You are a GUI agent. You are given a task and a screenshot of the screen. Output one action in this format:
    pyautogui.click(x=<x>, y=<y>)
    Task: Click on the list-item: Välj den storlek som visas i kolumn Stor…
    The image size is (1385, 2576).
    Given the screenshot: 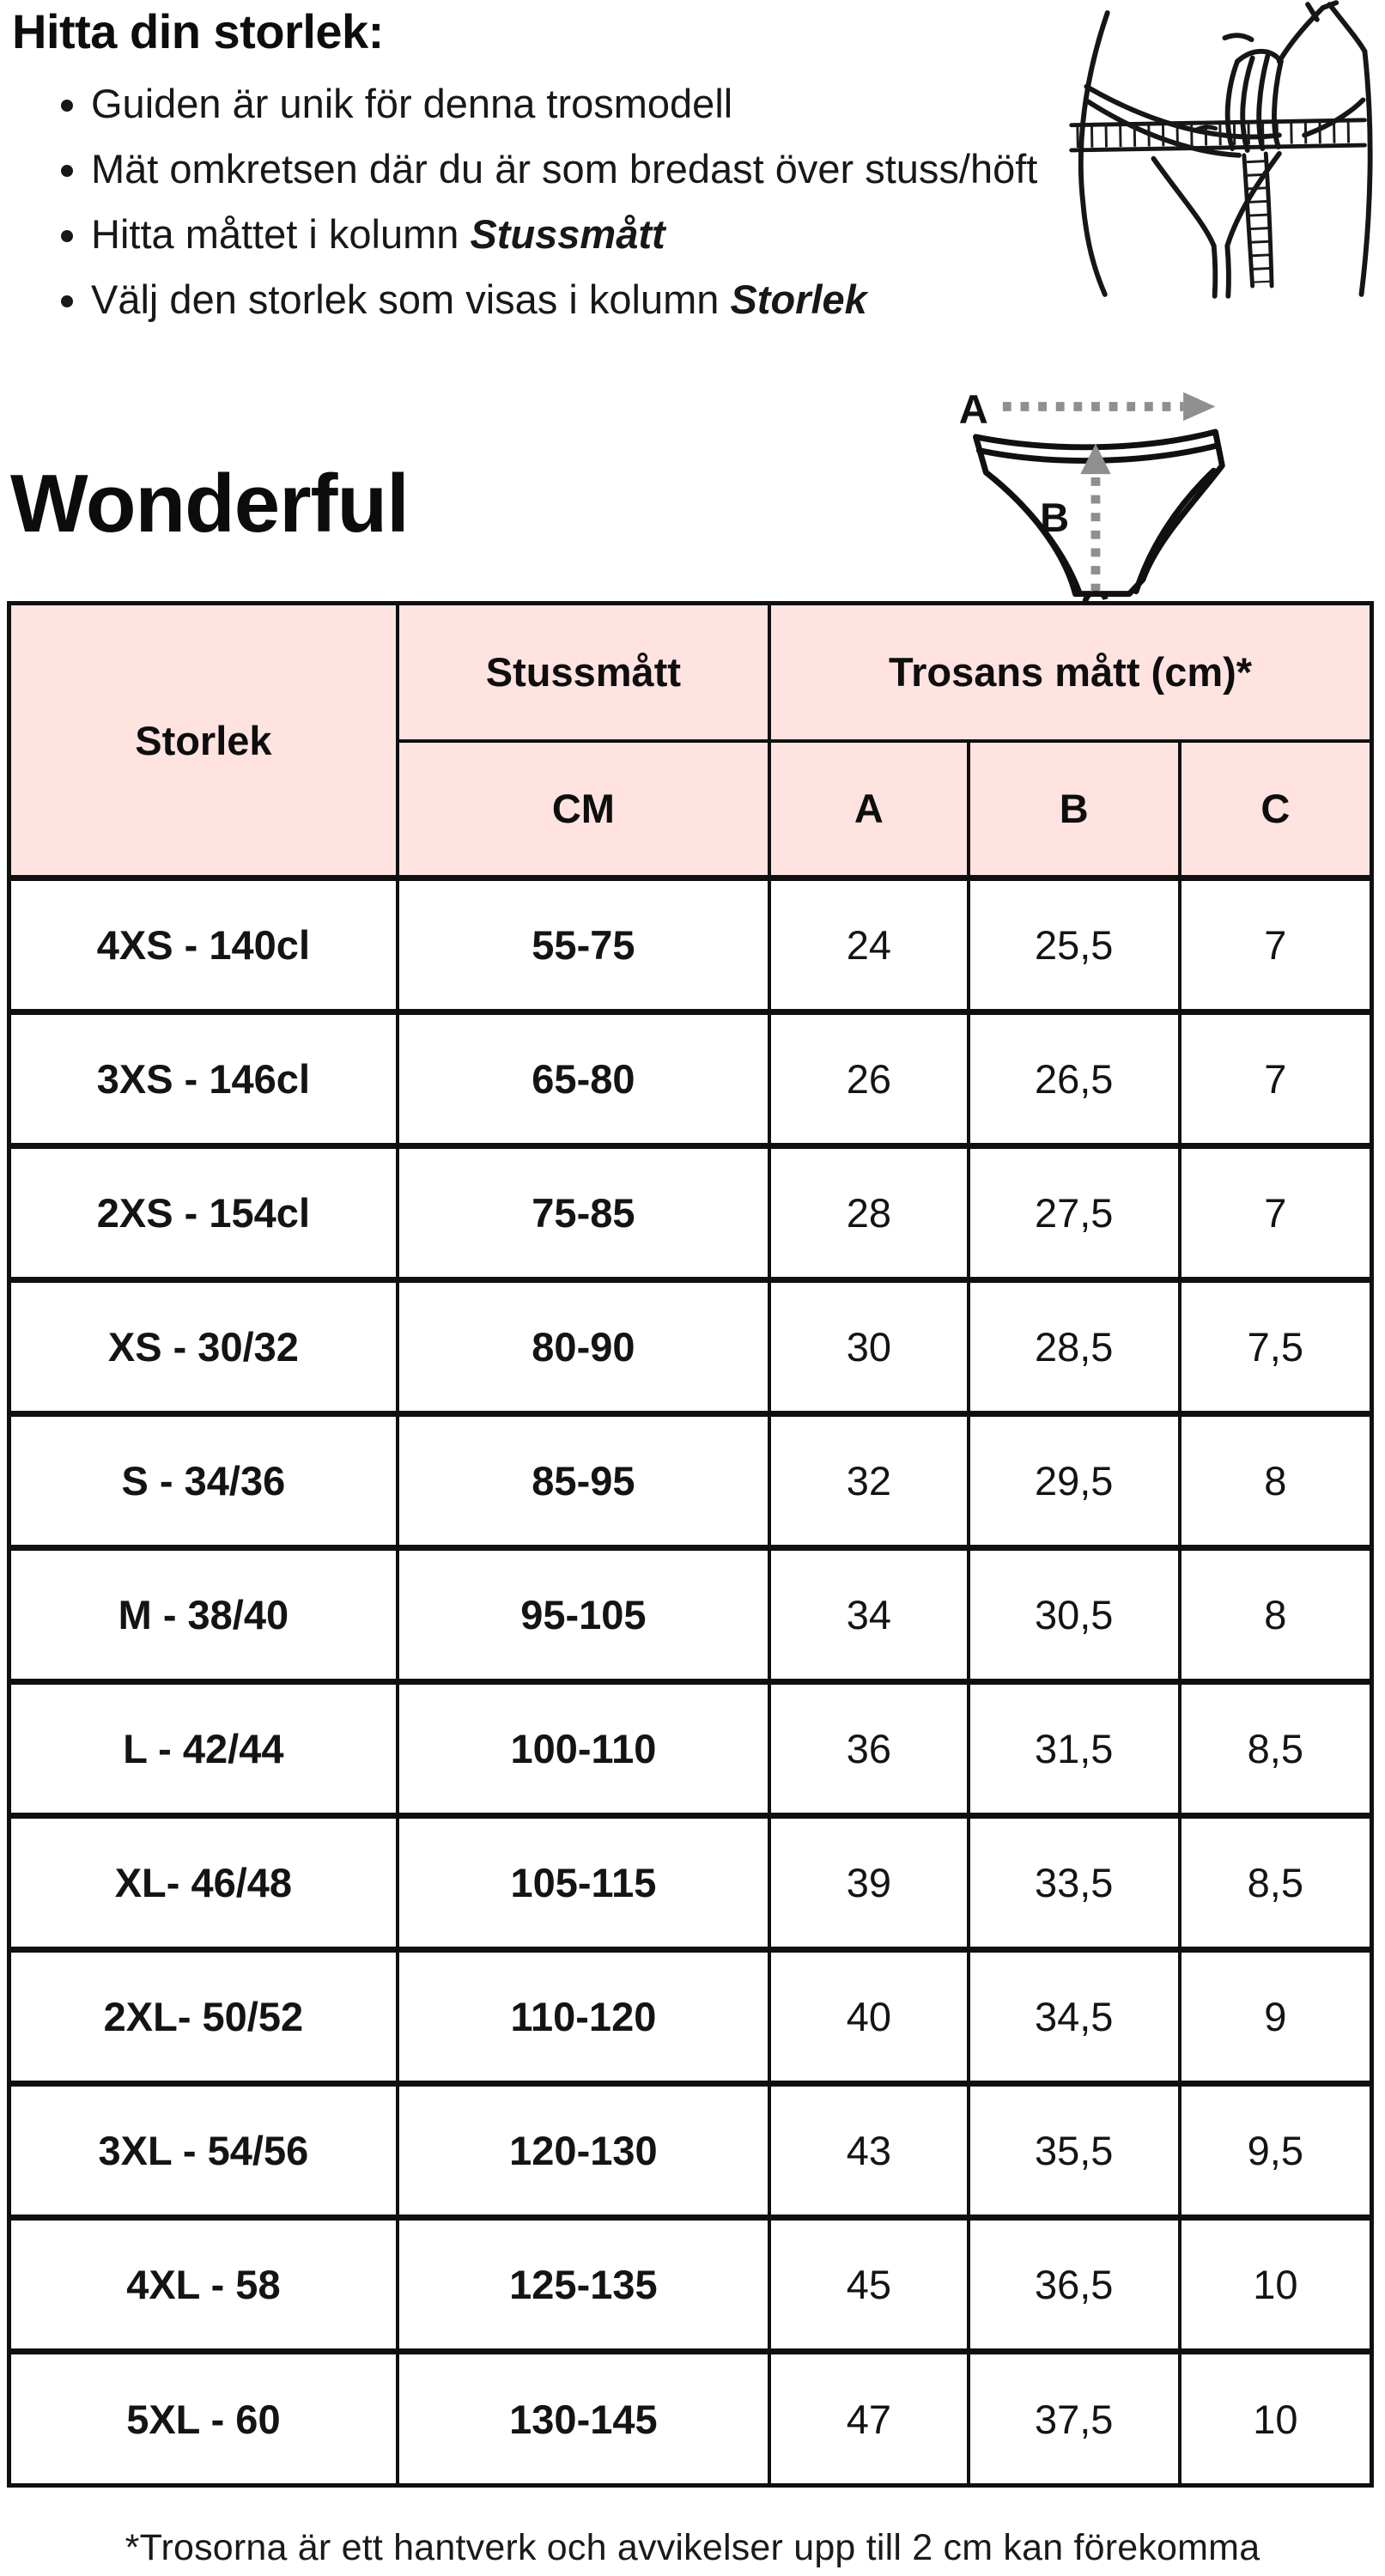 What is the action you would take?
    pyautogui.click(x=578, y=300)
    